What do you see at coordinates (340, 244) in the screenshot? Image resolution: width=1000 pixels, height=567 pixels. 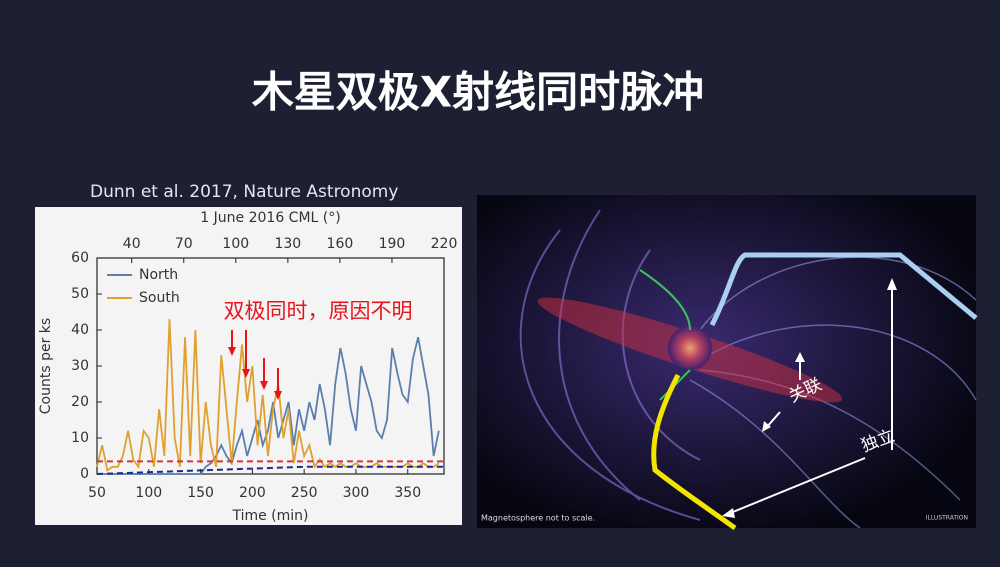 I see `x2-tick-label: 160` at bounding box center [340, 244].